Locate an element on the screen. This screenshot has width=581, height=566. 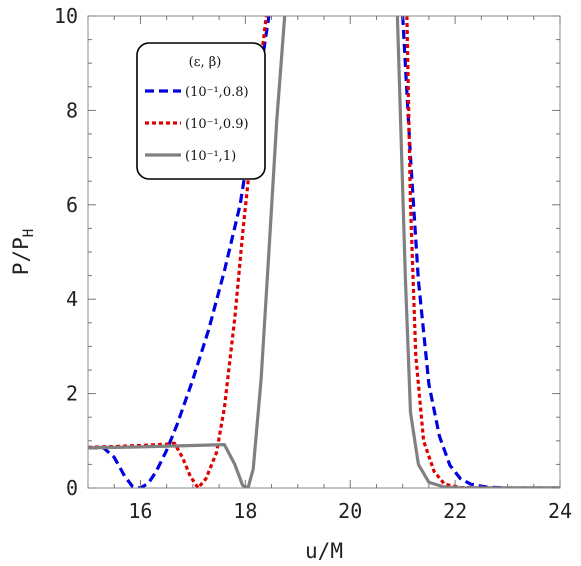
y-tick-label: 2 is located at coordinates (72, 394).